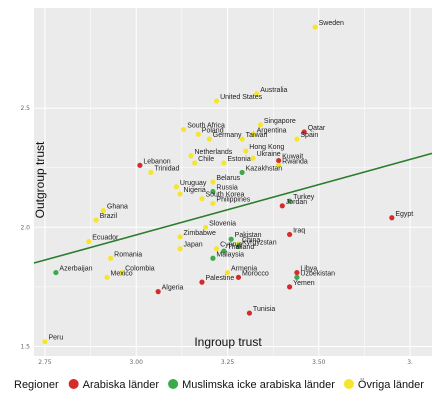  What do you see at coordinates (75, 269) in the screenshot?
I see `point-label: Azerbaijan` at bounding box center [75, 269].